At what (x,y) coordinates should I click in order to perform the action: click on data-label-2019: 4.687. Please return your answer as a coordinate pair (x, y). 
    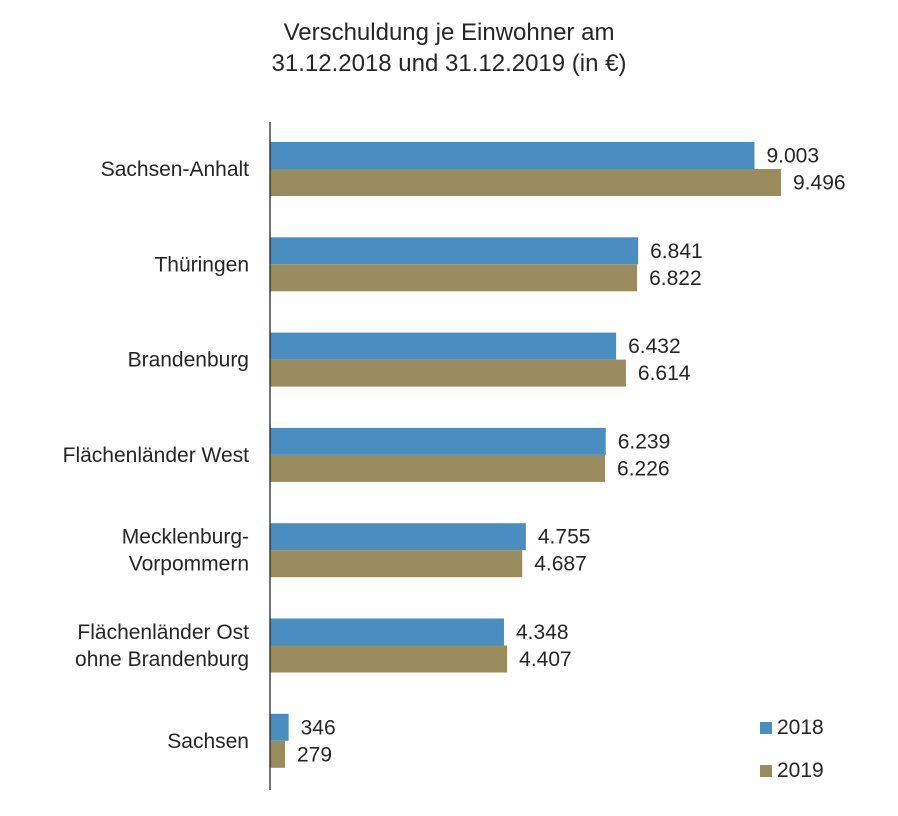
    Looking at the image, I should click on (560, 564).